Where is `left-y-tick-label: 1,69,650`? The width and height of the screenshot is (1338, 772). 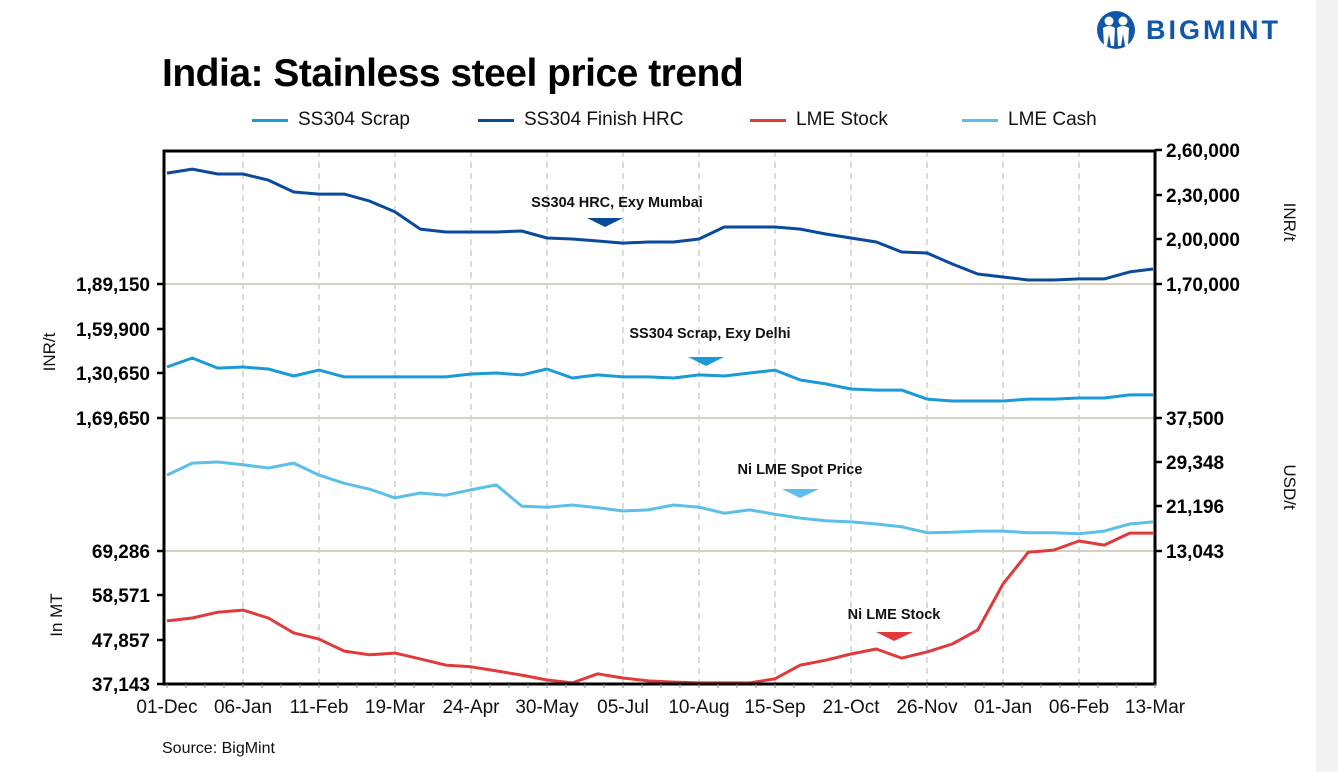
left-y-tick-label: 1,69,650 is located at coordinates (113, 419).